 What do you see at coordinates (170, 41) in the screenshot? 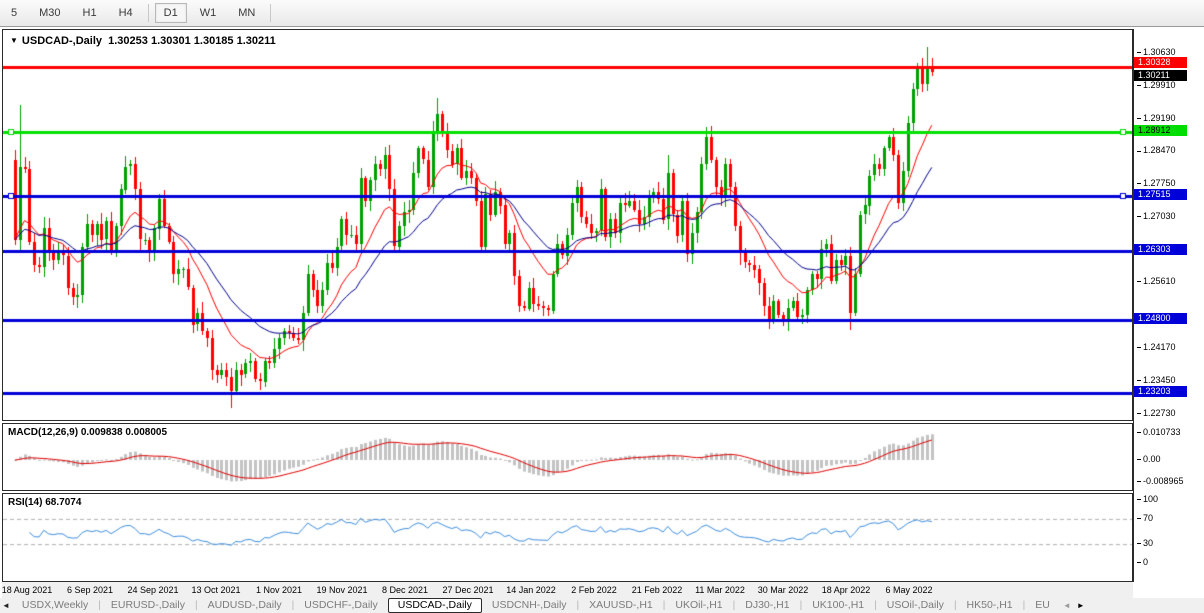
I see `ohlc-high: 1.30301` at bounding box center [170, 41].